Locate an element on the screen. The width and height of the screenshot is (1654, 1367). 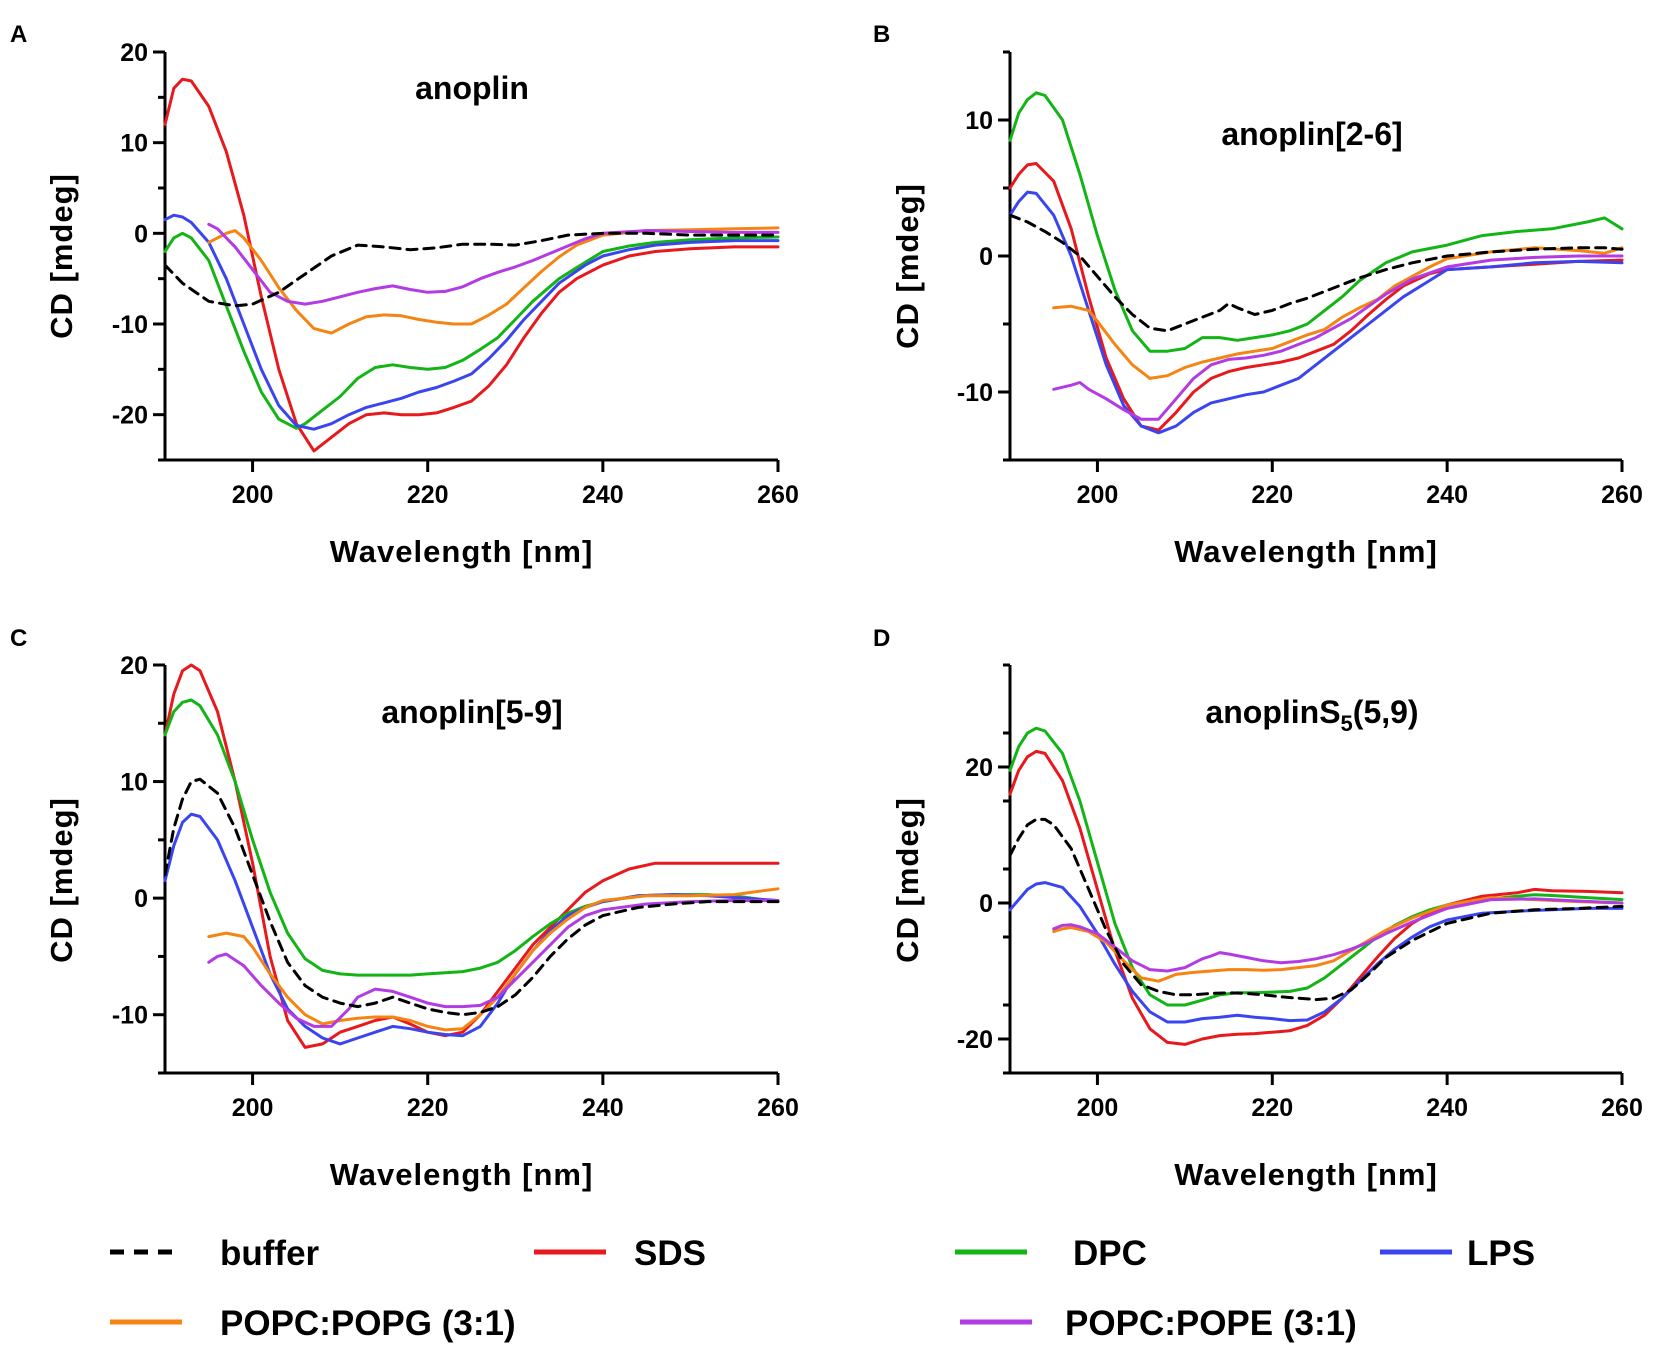
legend-item: buffer is located at coordinates (215, 1253).